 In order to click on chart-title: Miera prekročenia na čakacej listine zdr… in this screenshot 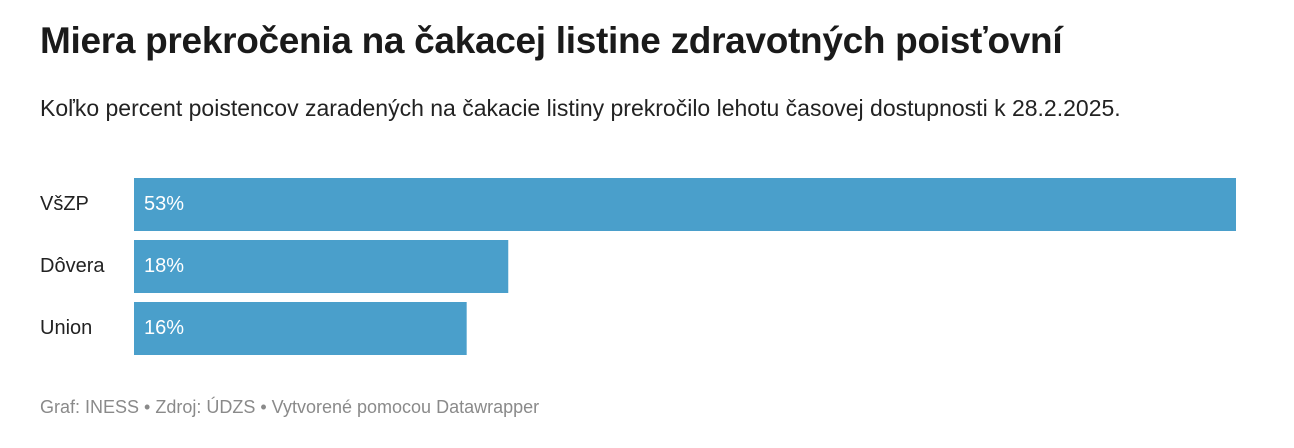, I will do `click(551, 40)`.